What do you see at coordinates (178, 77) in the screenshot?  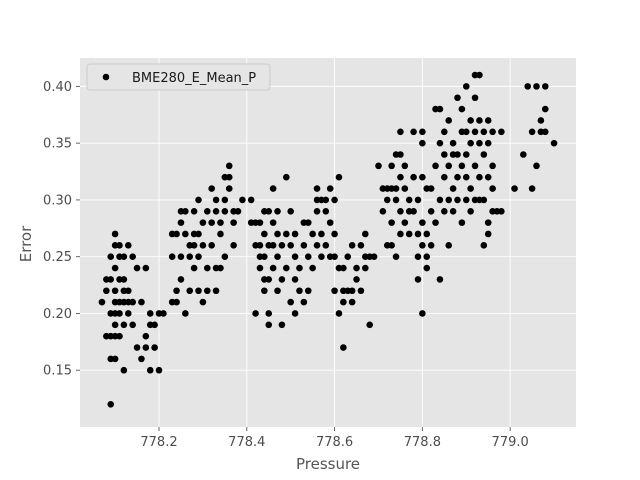 I see `legend-box` at bounding box center [178, 77].